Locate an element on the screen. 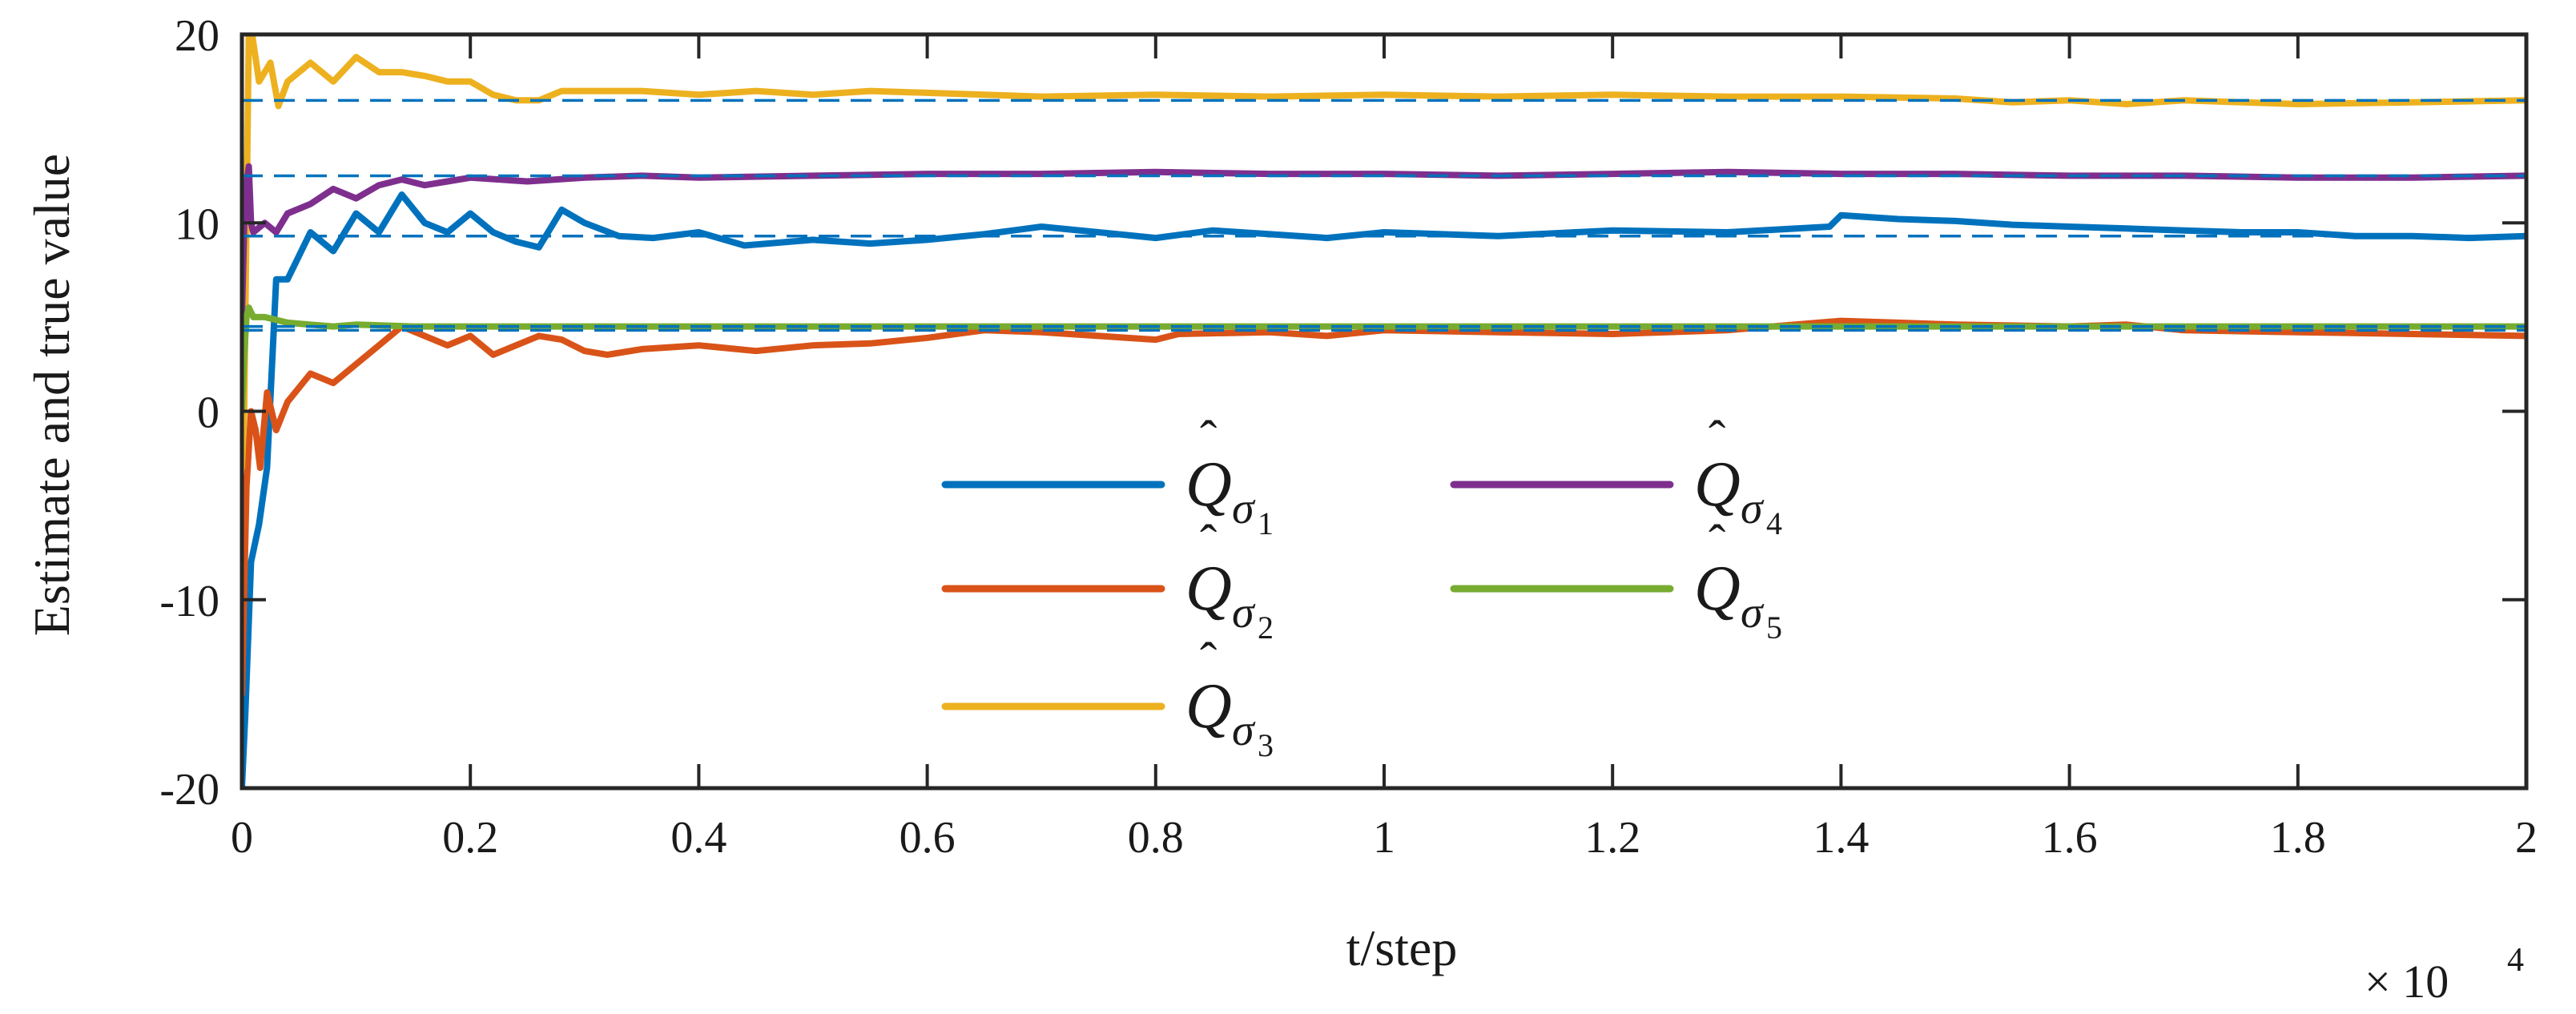  x-tick-label: 0.6 is located at coordinates (928, 838).